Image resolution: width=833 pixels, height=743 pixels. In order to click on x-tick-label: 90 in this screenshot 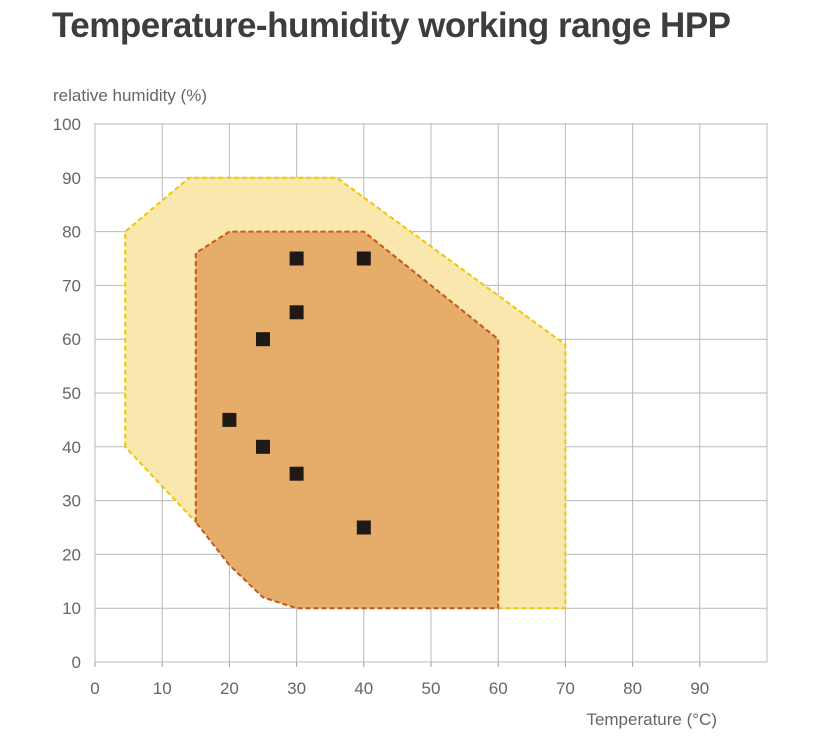, I will do `click(699, 688)`.